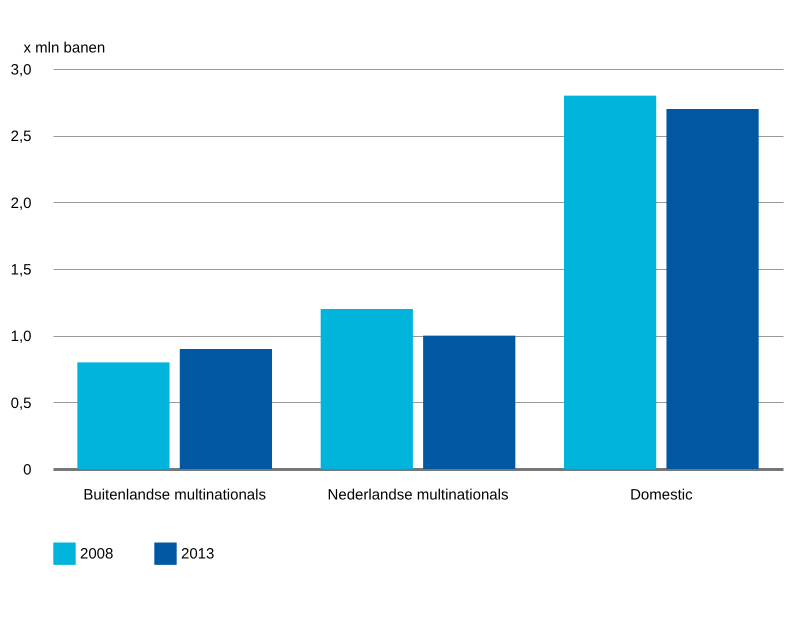  I want to click on x-tick-label: Nederlandse multinationals, so click(418, 495).